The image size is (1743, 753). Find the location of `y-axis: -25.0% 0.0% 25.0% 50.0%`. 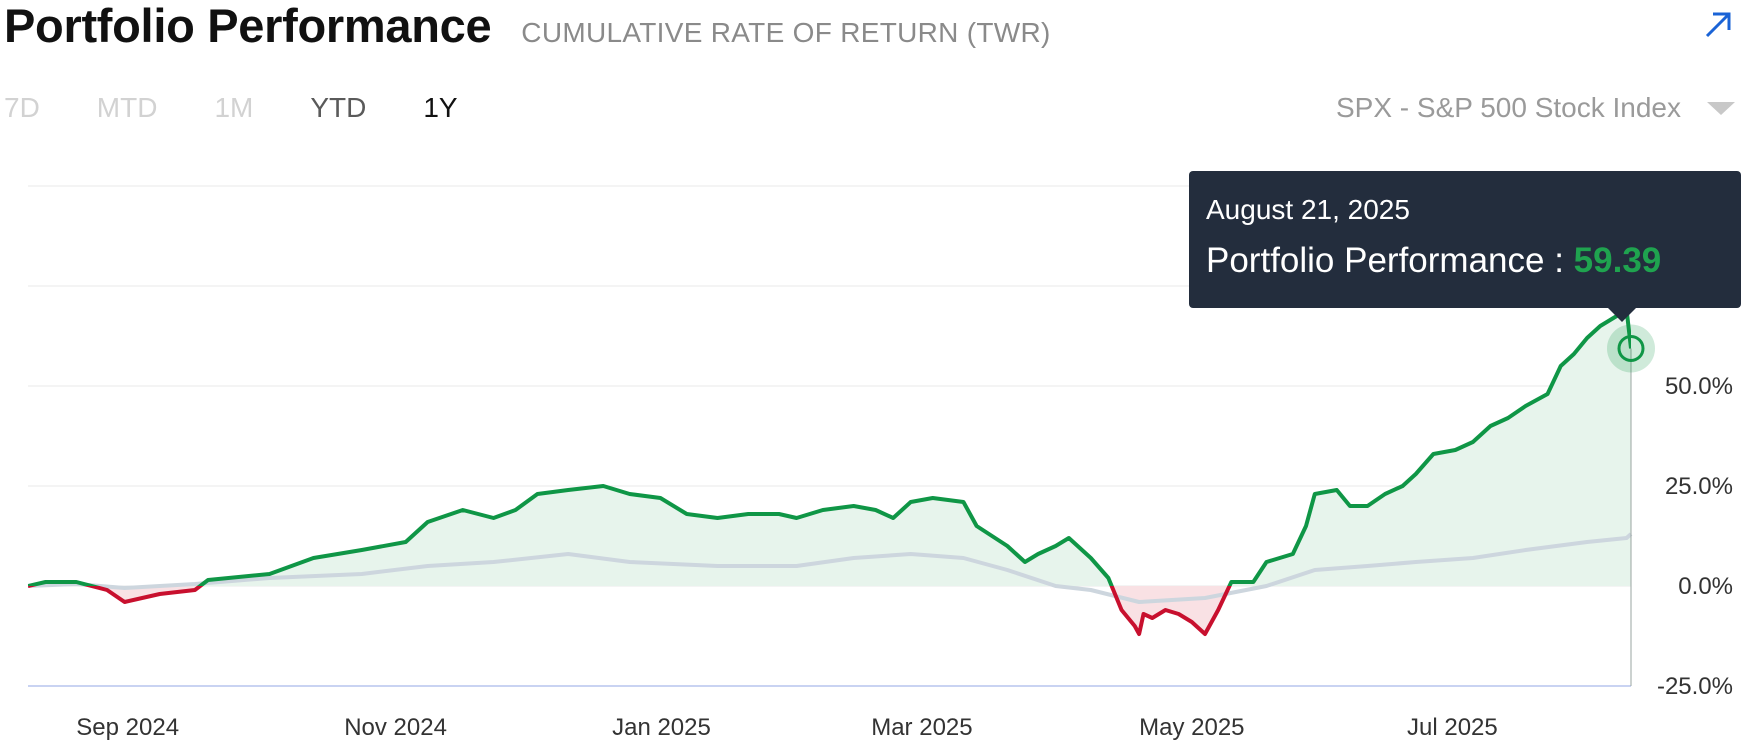

y-axis: -25.0% 0.0% 25.0% 50.0% is located at coordinates (1695, 536).